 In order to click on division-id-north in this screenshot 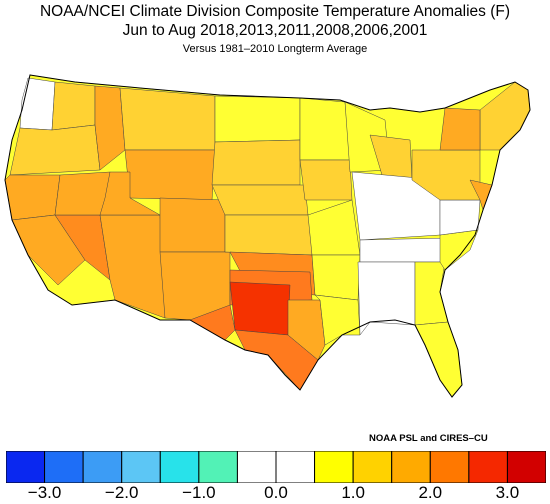, I will do `click(110, 128)`.